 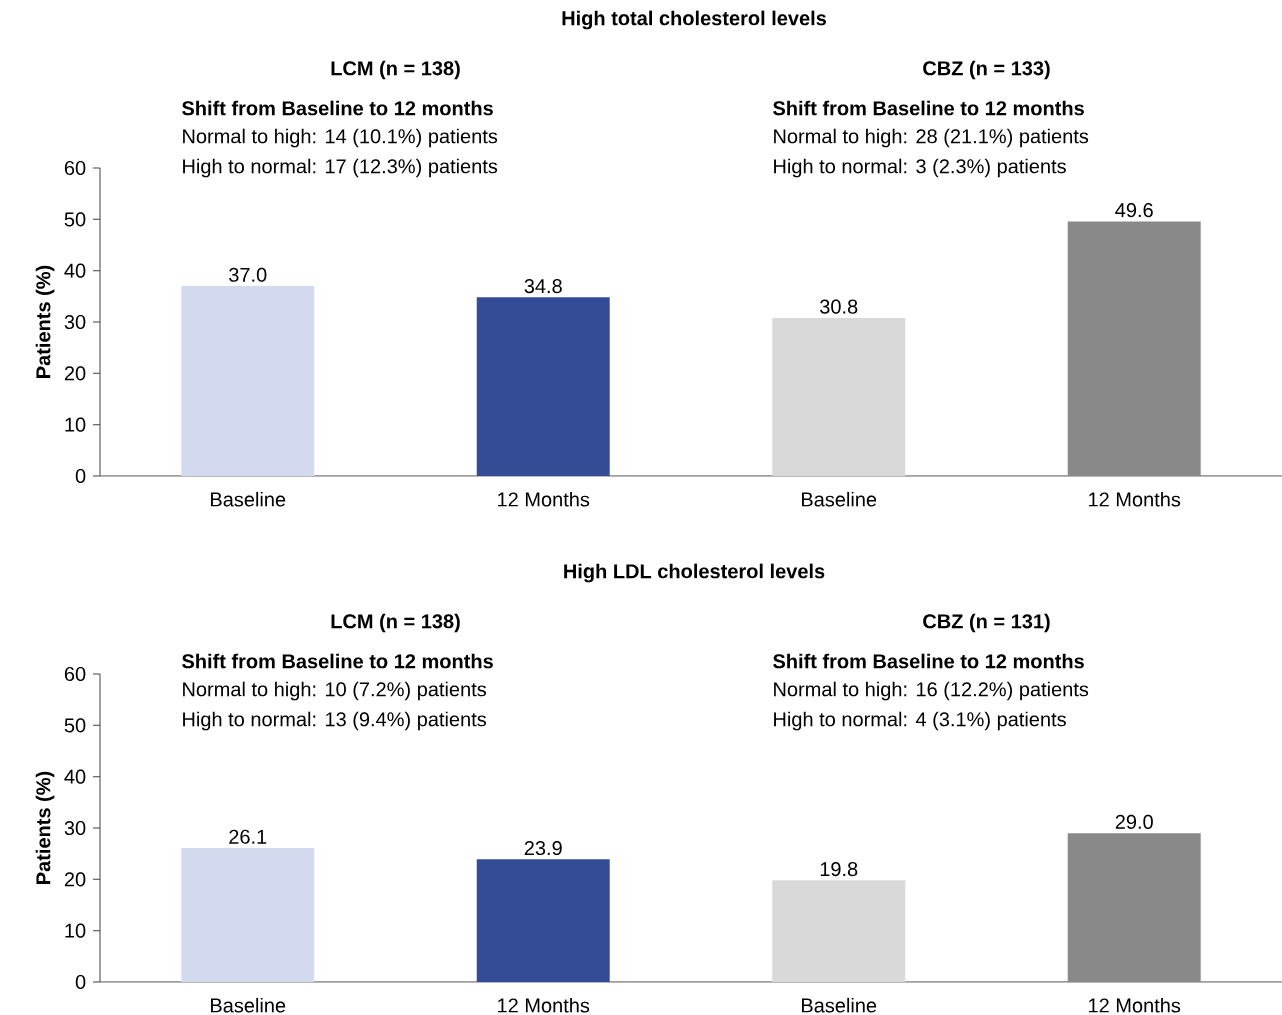 I want to click on data-label: 23.9, so click(x=543, y=848).